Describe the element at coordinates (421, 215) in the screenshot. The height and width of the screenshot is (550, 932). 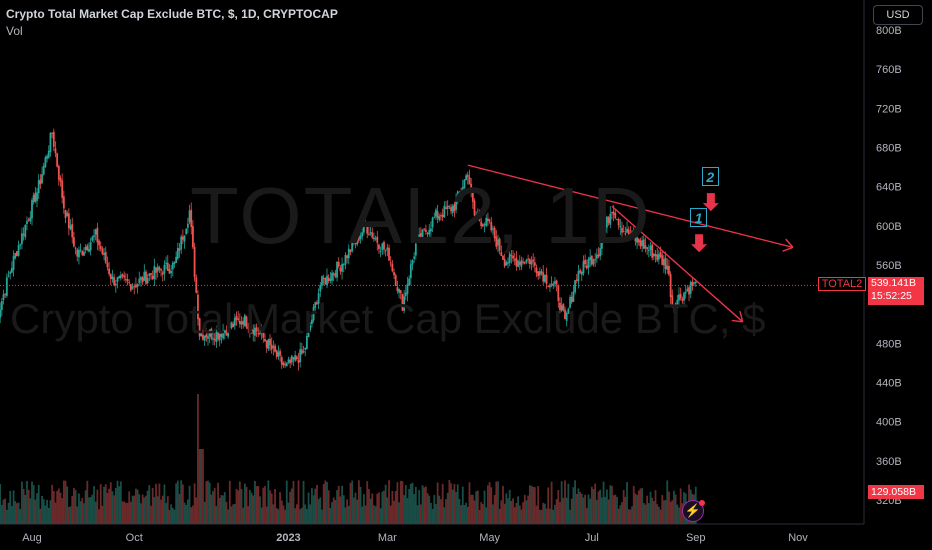
I see `watermark-symbol: TOTAL2, 1D` at that location.